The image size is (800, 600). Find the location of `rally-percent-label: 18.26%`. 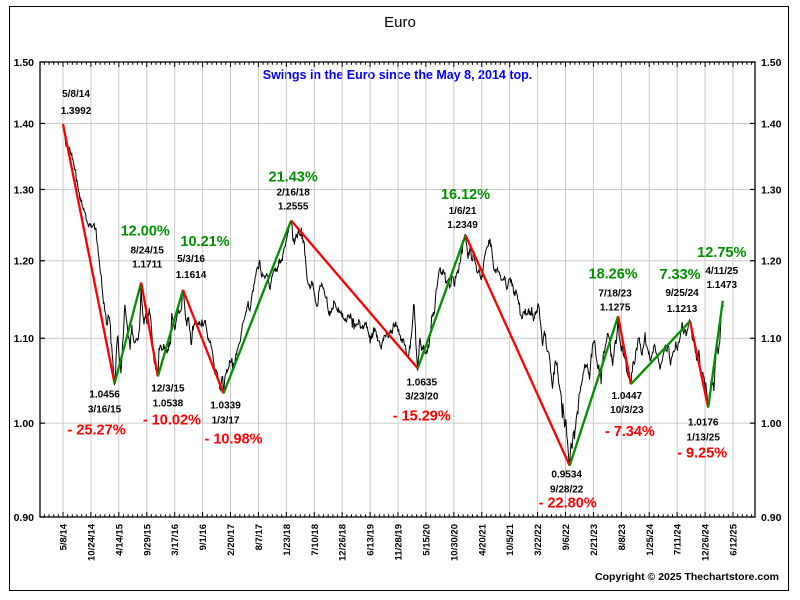

rally-percent-label: 18.26% is located at coordinates (613, 274).